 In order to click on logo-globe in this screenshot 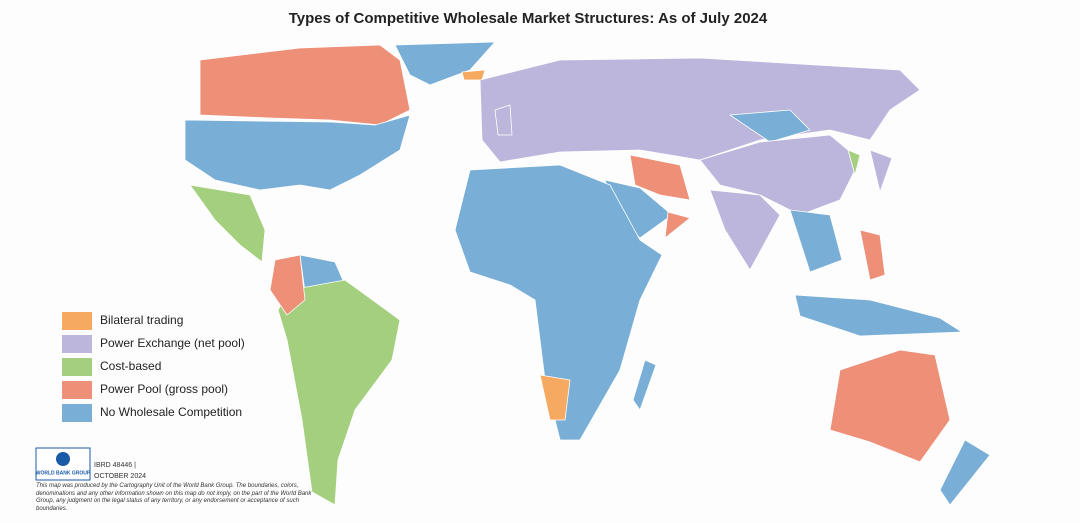, I will do `click(63, 459)`.